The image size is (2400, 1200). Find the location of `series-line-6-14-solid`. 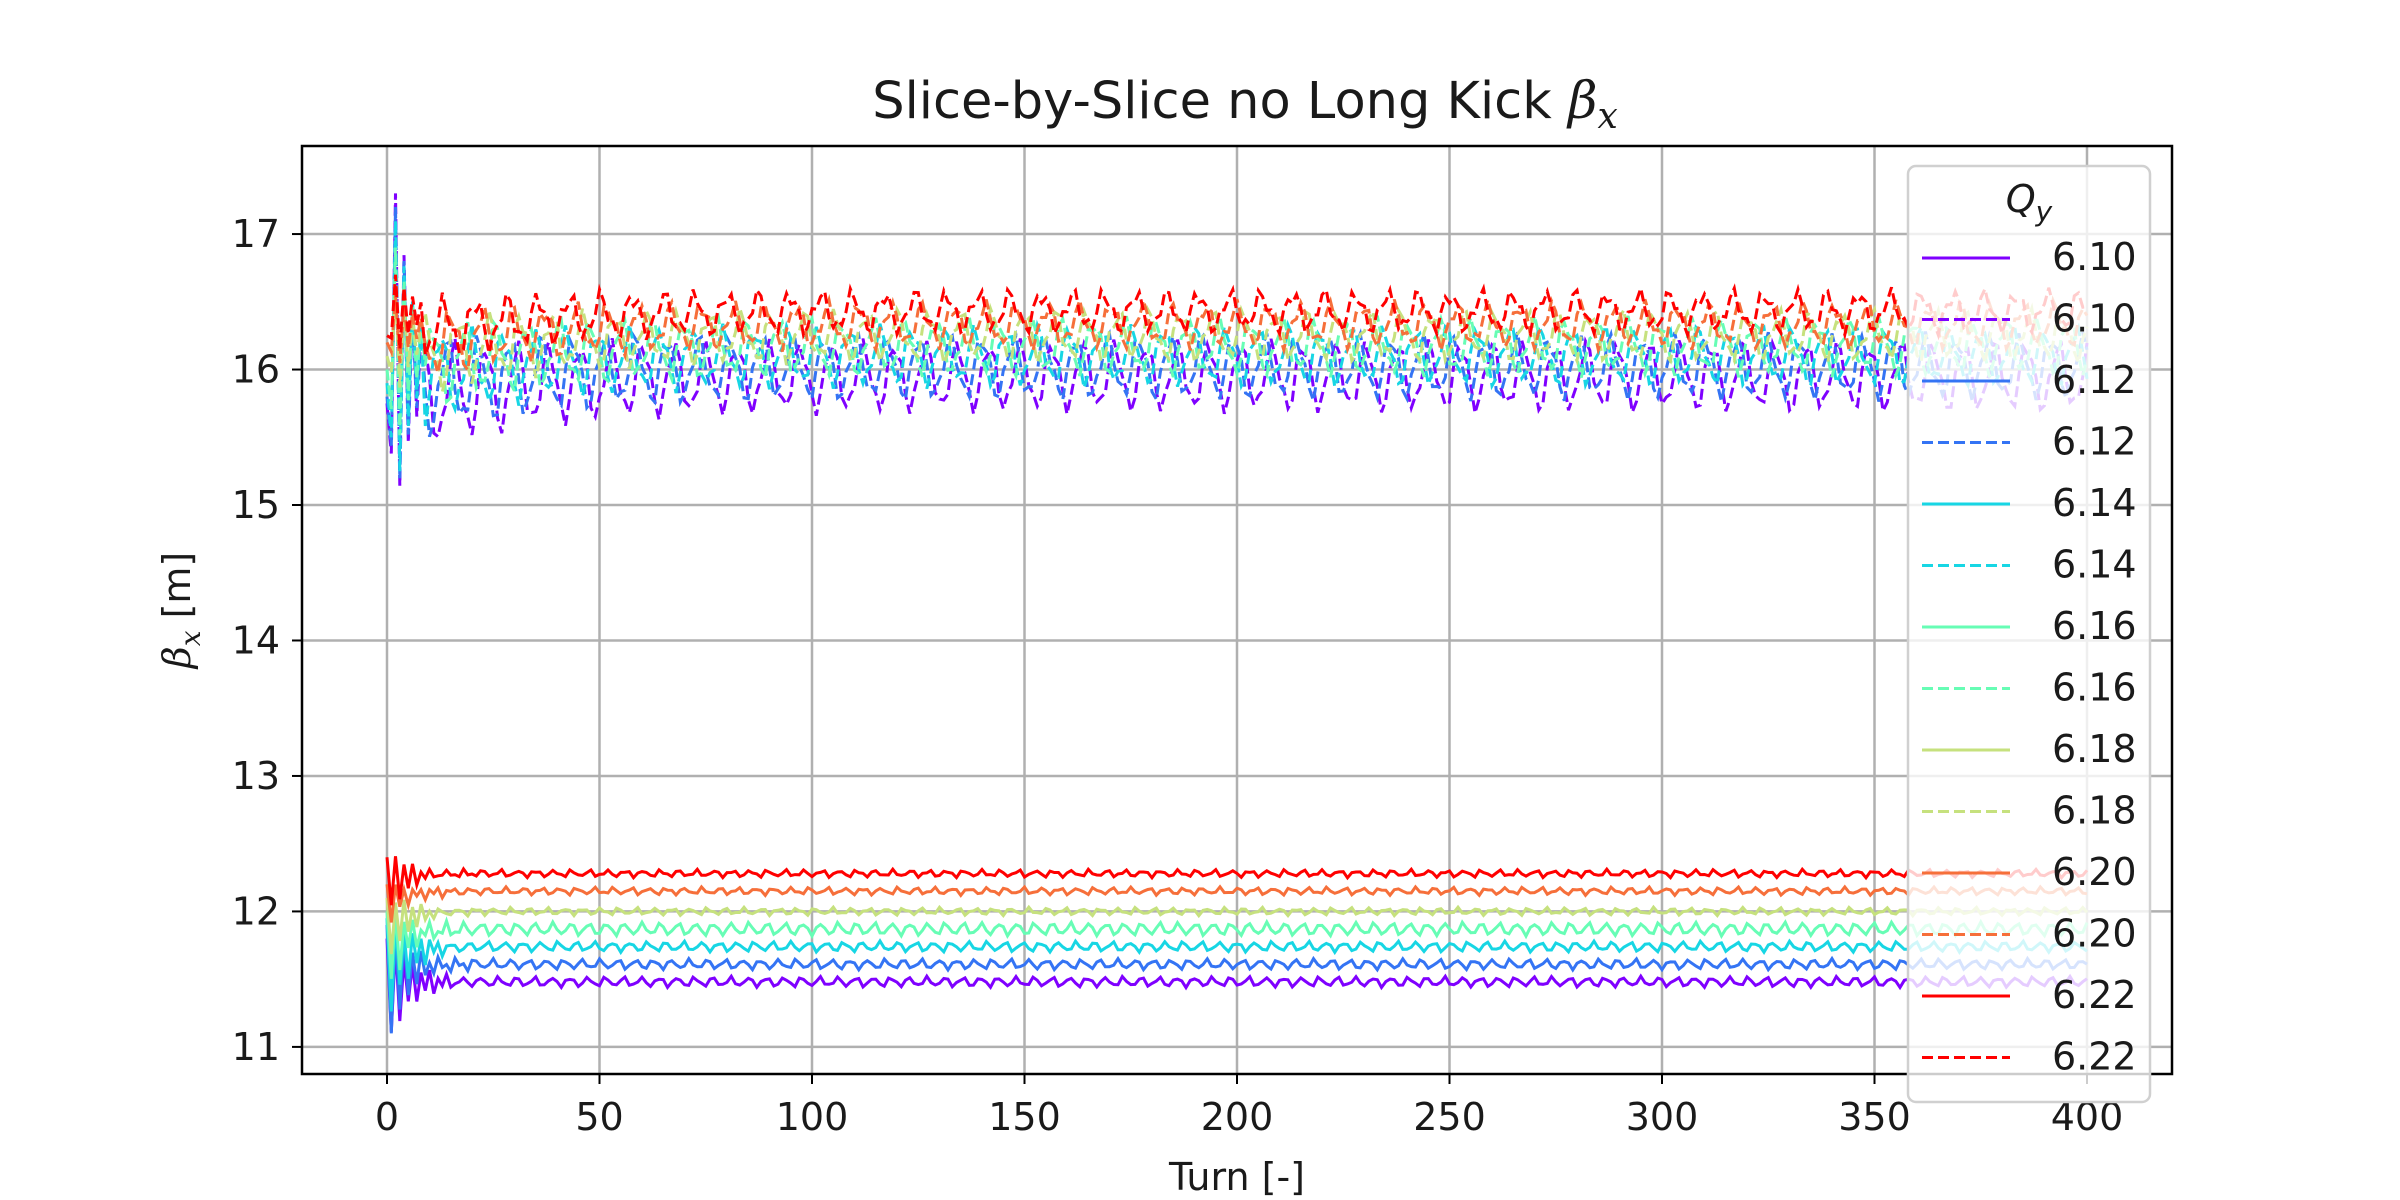

series-line-6-14-solid is located at coordinates (1236, 965).